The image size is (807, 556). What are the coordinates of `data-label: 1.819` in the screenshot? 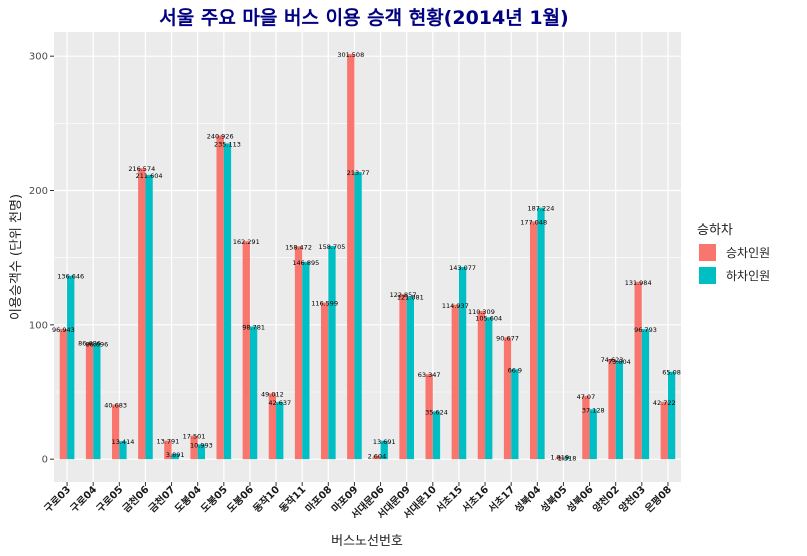 It's located at (559, 458).